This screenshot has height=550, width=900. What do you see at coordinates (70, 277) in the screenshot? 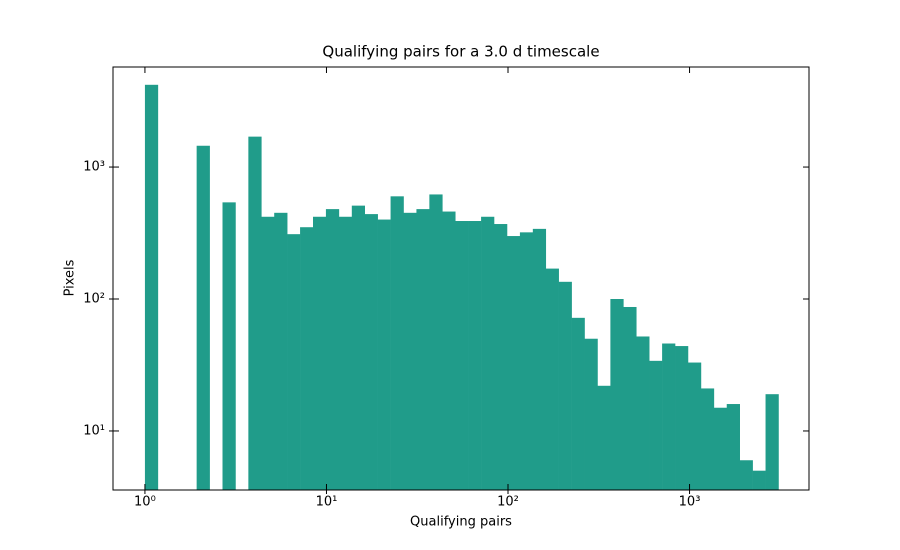
I see `y-axis-label: Pixels` at bounding box center [70, 277].